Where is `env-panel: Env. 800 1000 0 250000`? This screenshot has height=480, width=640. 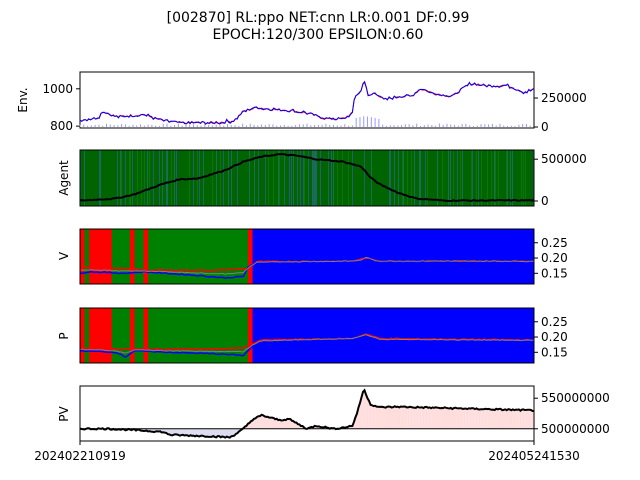
env-panel: Env. 800 1000 0 250000 is located at coordinates (301, 102).